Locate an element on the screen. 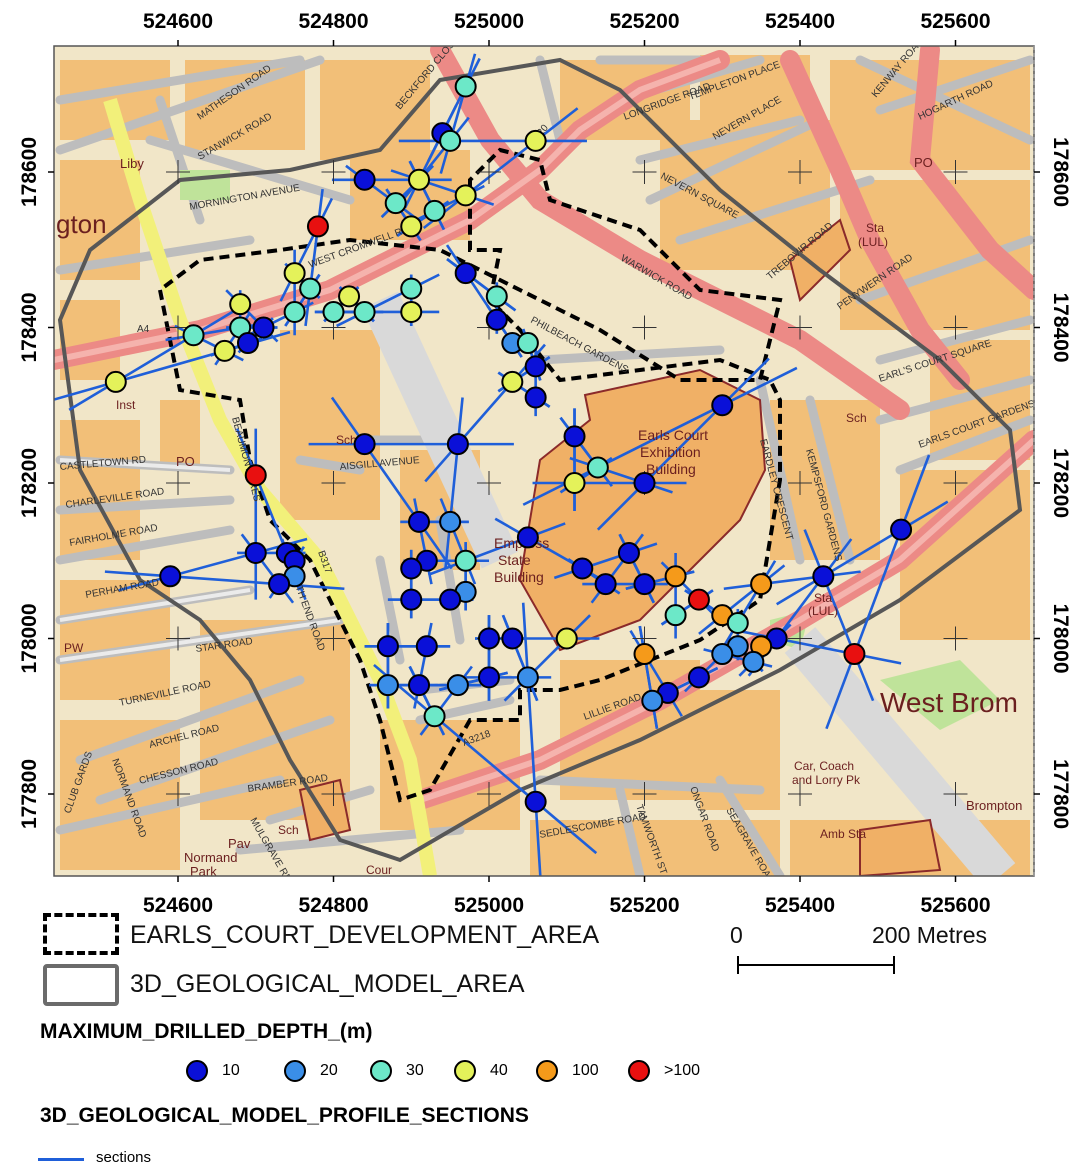 Image resolution: width=1072 pixels, height=1168 pixels. label-sch-c: Sch is located at coordinates (288, 830).